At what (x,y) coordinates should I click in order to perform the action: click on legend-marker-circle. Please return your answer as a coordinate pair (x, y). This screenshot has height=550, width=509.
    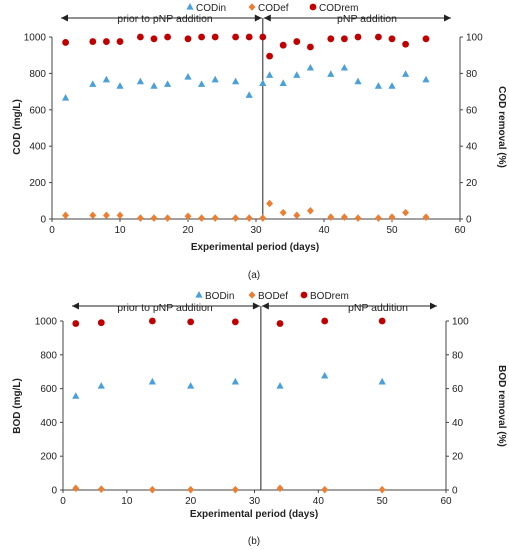
    Looking at the image, I should click on (313, 7).